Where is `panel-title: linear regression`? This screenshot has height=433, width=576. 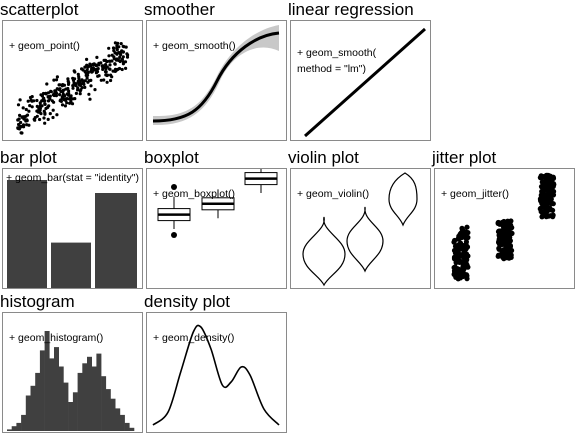
panel-title: linear regression is located at coordinates (351, 9).